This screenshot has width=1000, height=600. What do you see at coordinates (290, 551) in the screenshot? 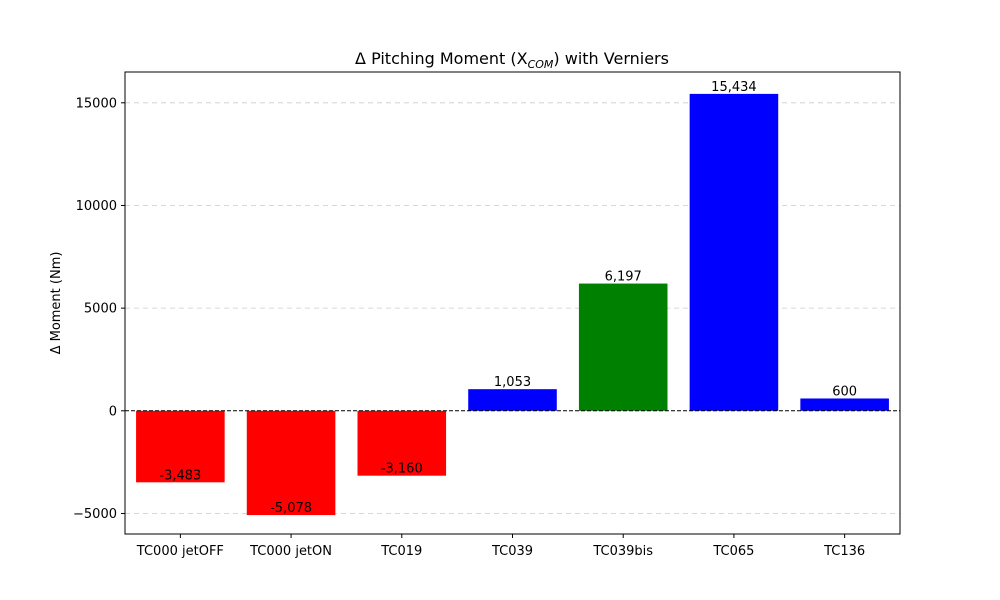
I see `x-tick-label: TC000 jetON` at bounding box center [290, 551].